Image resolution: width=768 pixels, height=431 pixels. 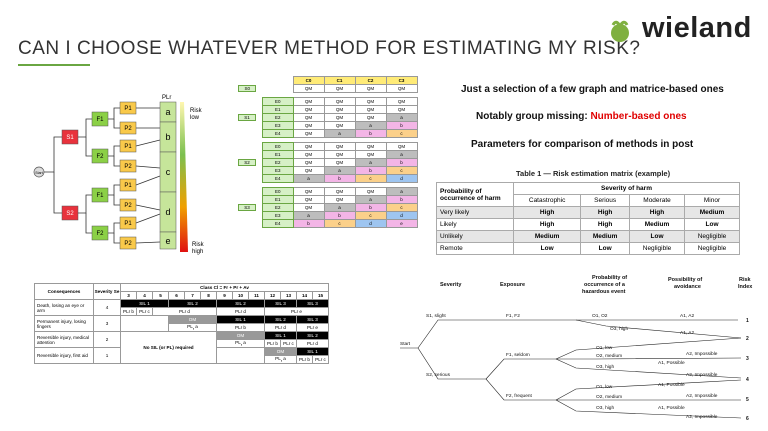 What do you see at coordinates (626, 188) in the screenshot?
I see `risk-table-group-header: Severity of harm` at bounding box center [626, 188].